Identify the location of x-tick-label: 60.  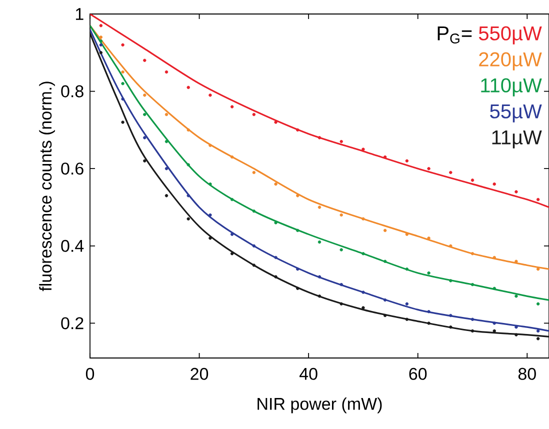
(418, 374).